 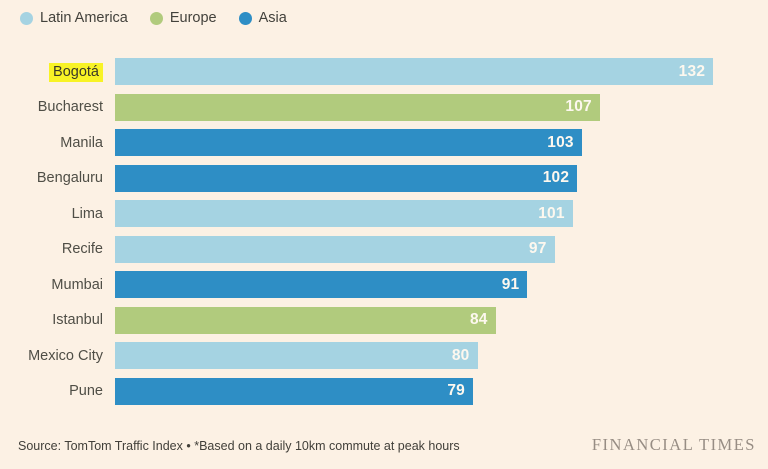 What do you see at coordinates (193, 18) in the screenshot?
I see `legend-label: Europe` at bounding box center [193, 18].